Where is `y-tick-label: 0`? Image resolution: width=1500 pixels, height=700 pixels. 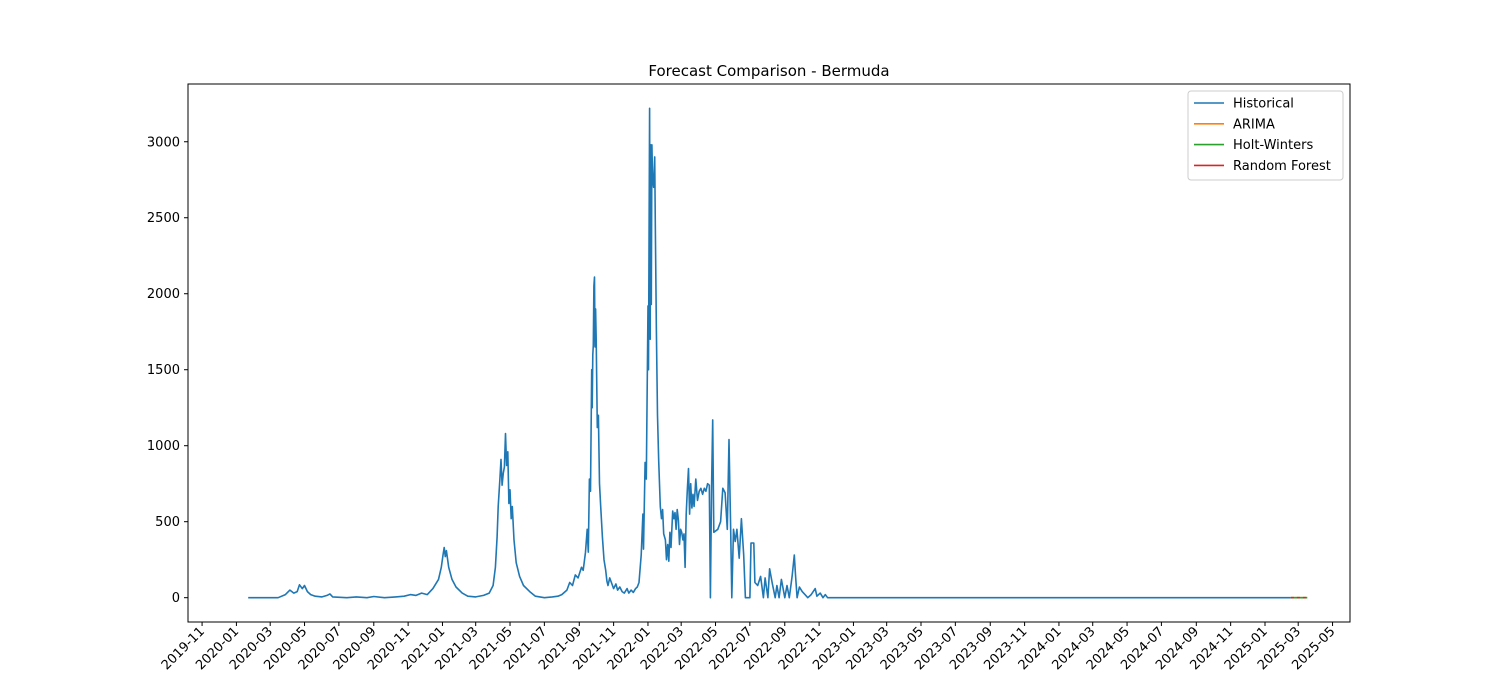 y-tick-label: 0 is located at coordinates (176, 598).